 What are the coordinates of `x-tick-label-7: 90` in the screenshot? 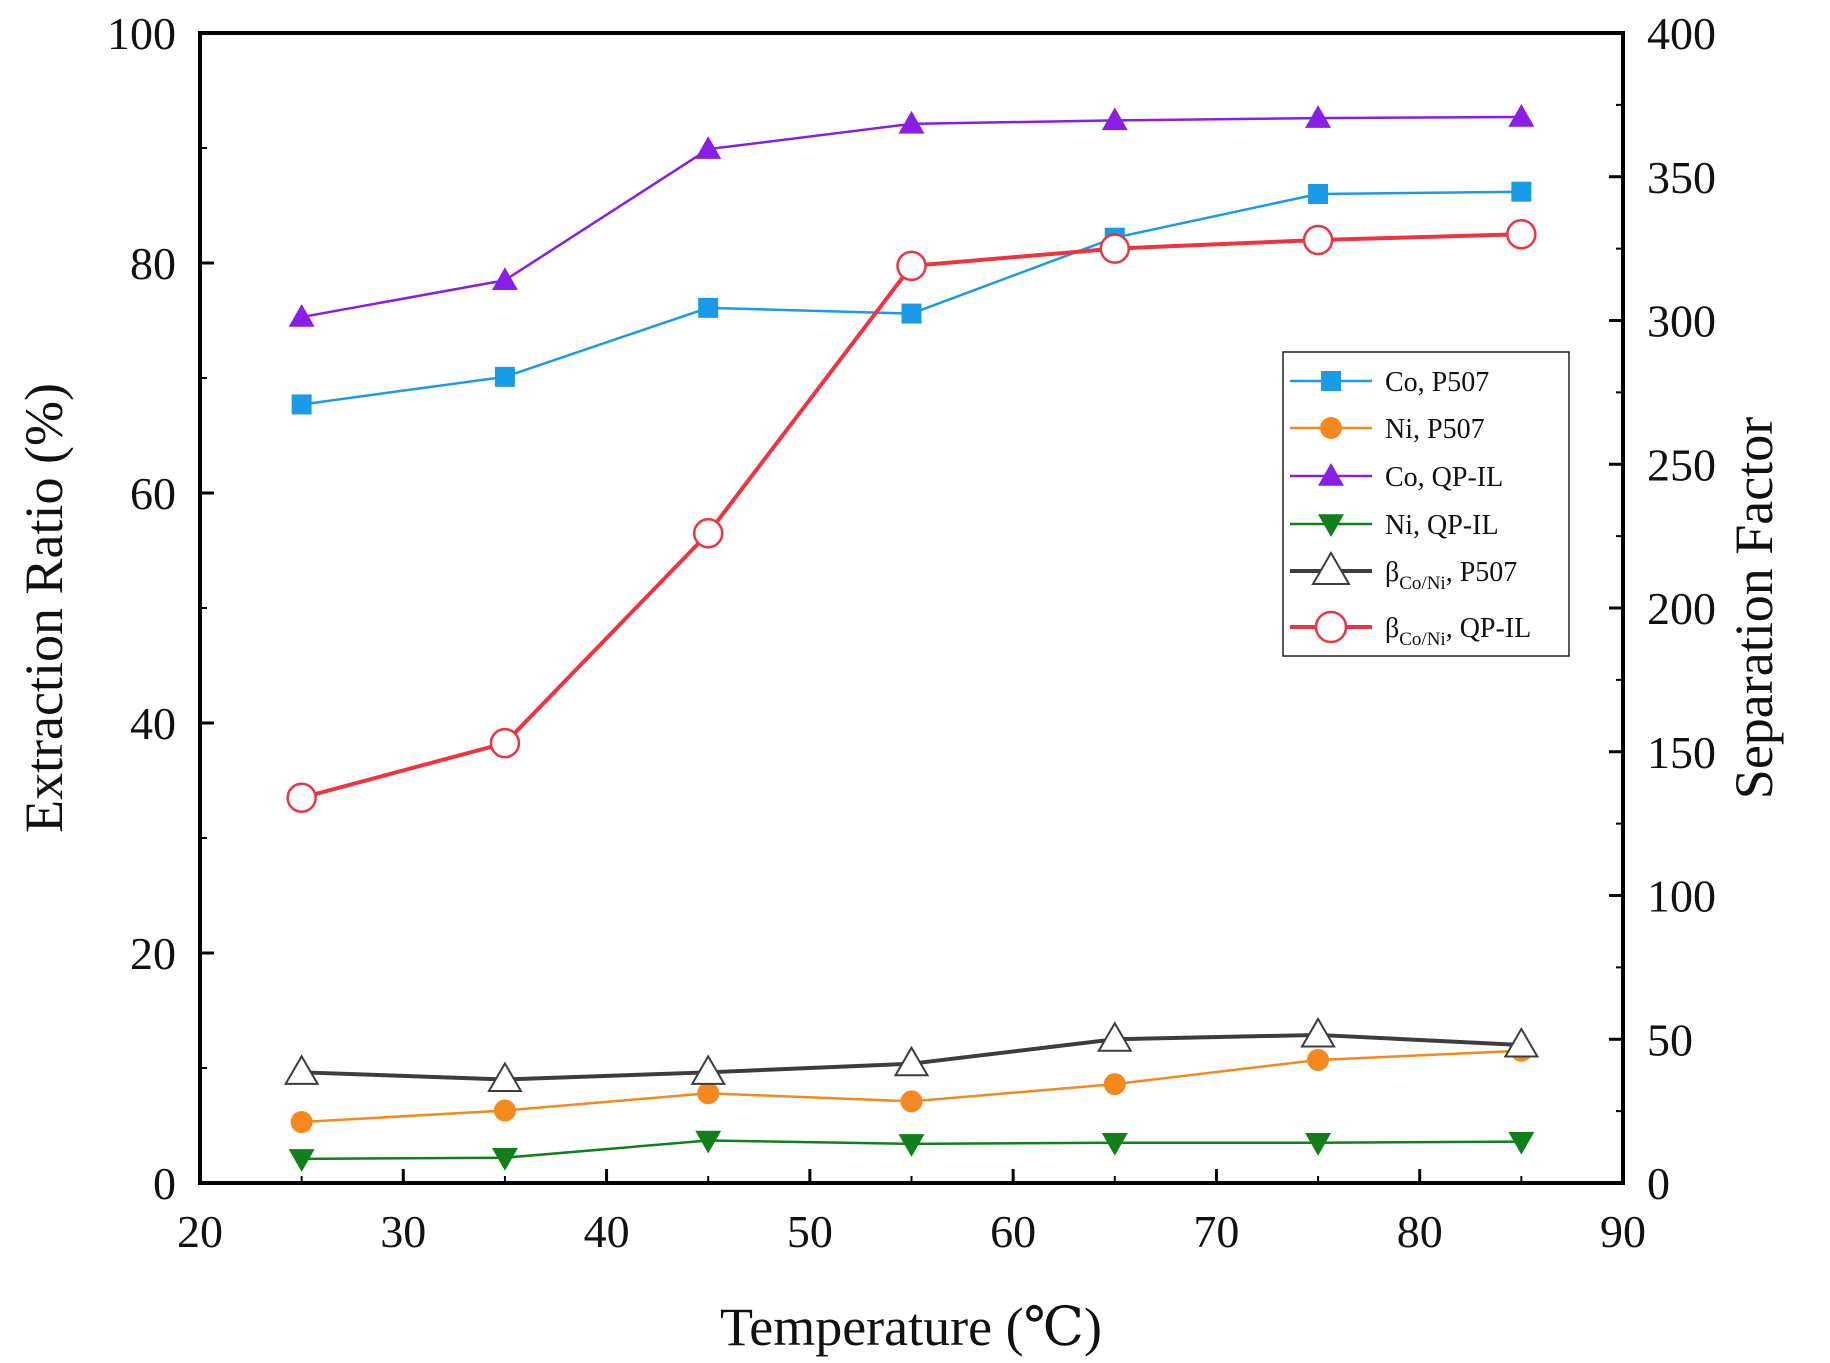 It's located at (1623, 1231).